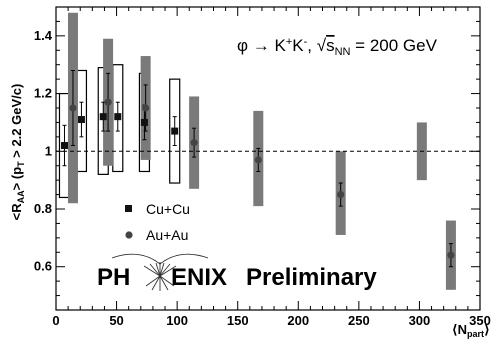 The height and width of the screenshot is (340, 495). Describe the element at coordinates (43, 266) in the screenshot. I see `y-tick-label: 0.6` at that location.